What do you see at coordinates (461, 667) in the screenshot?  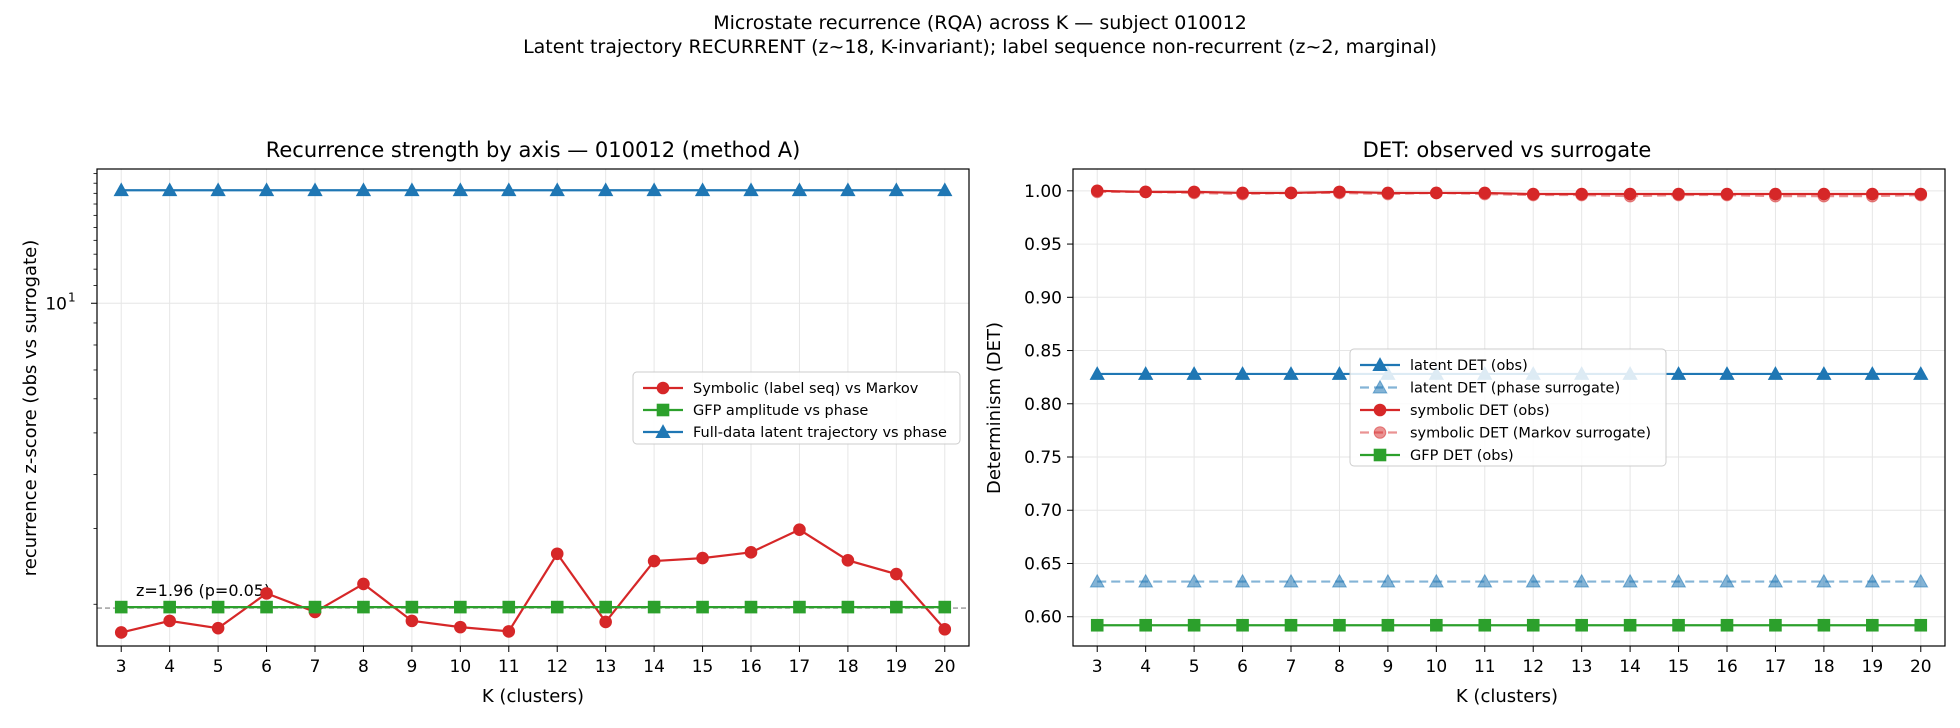 I see `left-x-tick-label: 10` at bounding box center [461, 667].